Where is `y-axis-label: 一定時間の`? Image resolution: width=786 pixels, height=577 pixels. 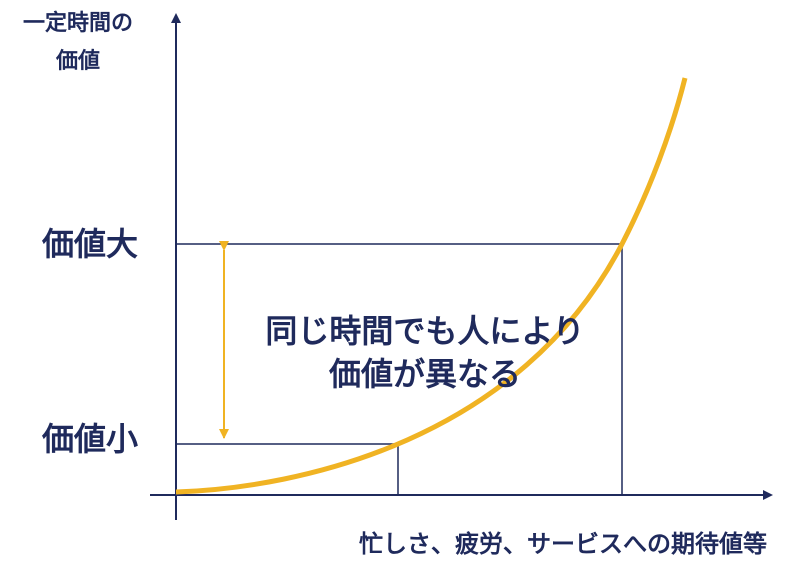 y-axis-label: 一定時間の is located at coordinates (78, 23).